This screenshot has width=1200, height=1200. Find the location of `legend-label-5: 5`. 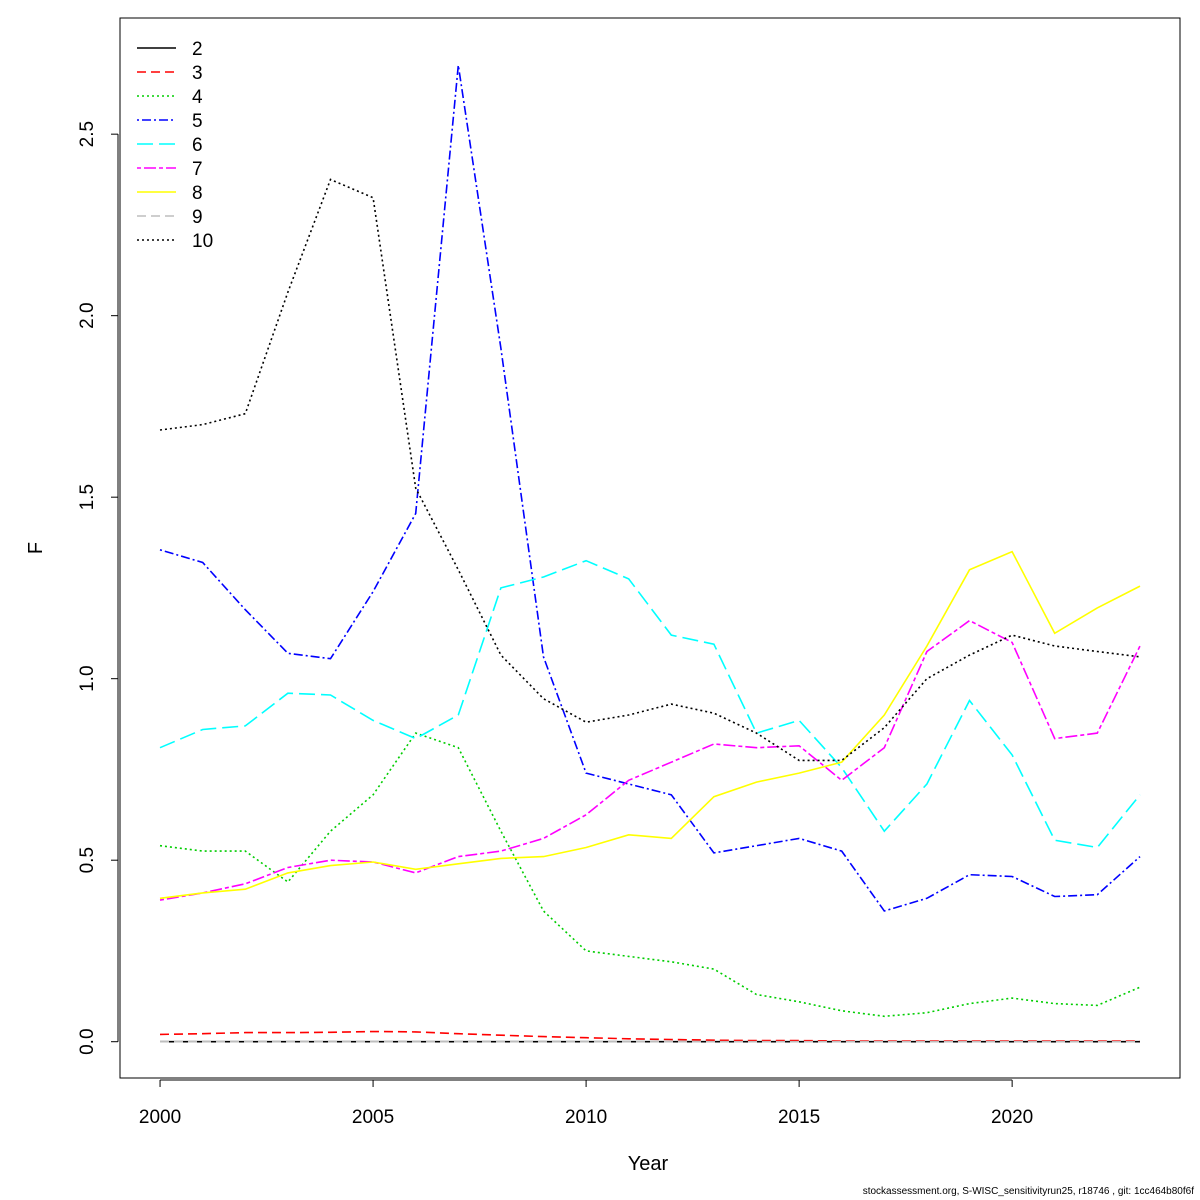

legend-label-5: 5 is located at coordinates (197, 121).